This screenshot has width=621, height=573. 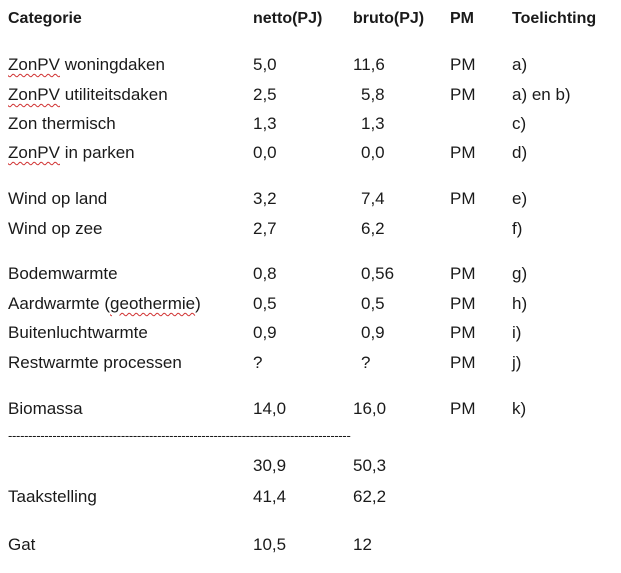 What do you see at coordinates (517, 362) in the screenshot?
I see `row-toelichting: j)` at bounding box center [517, 362].